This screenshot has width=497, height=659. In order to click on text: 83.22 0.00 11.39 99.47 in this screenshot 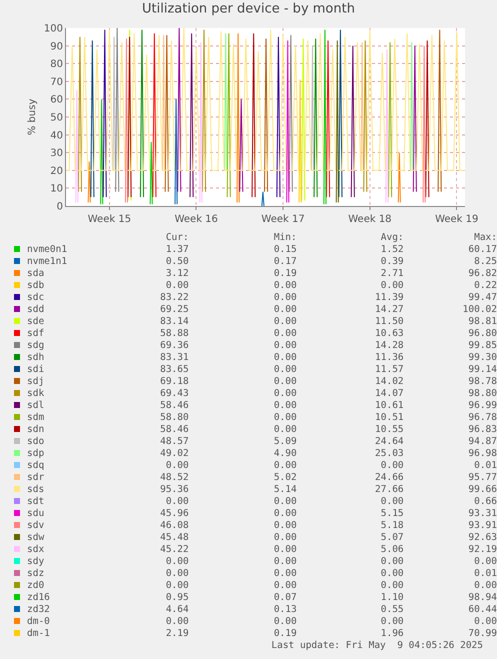, I will do `click(328, 297)`.